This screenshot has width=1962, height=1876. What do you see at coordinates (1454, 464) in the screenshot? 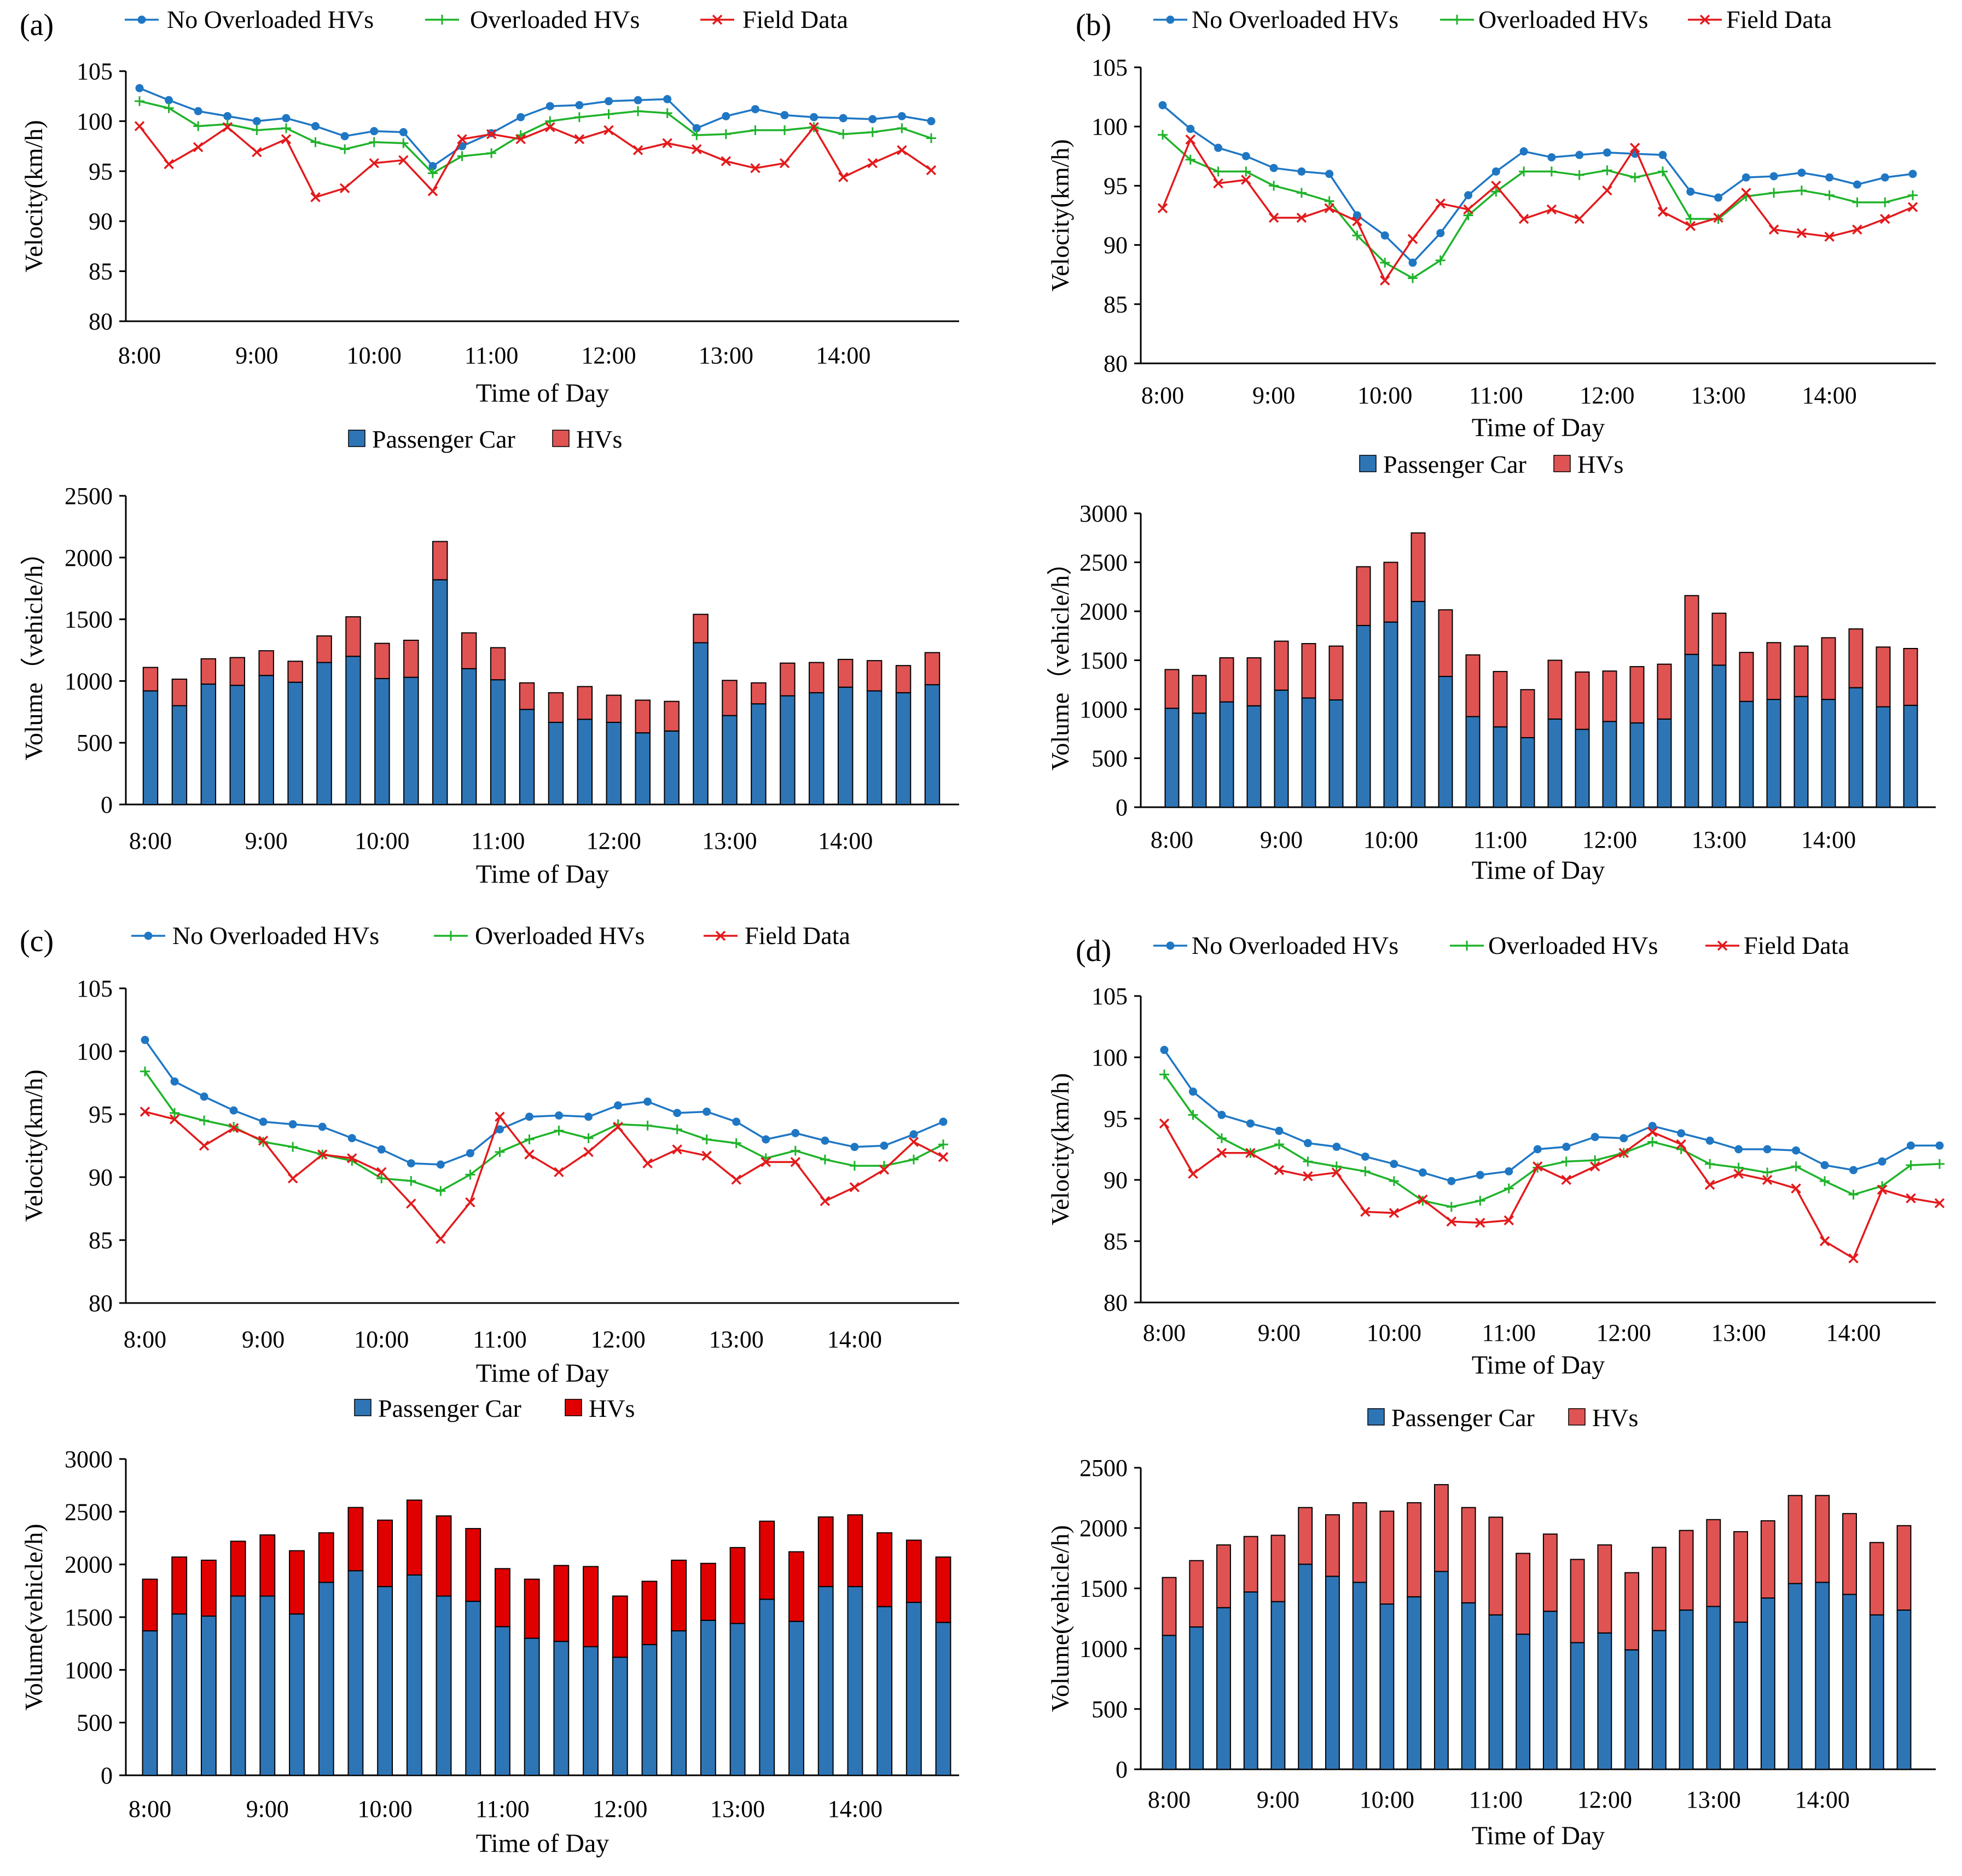
I see `panel-1-volume-legend-label: Passenger Car` at bounding box center [1454, 464].